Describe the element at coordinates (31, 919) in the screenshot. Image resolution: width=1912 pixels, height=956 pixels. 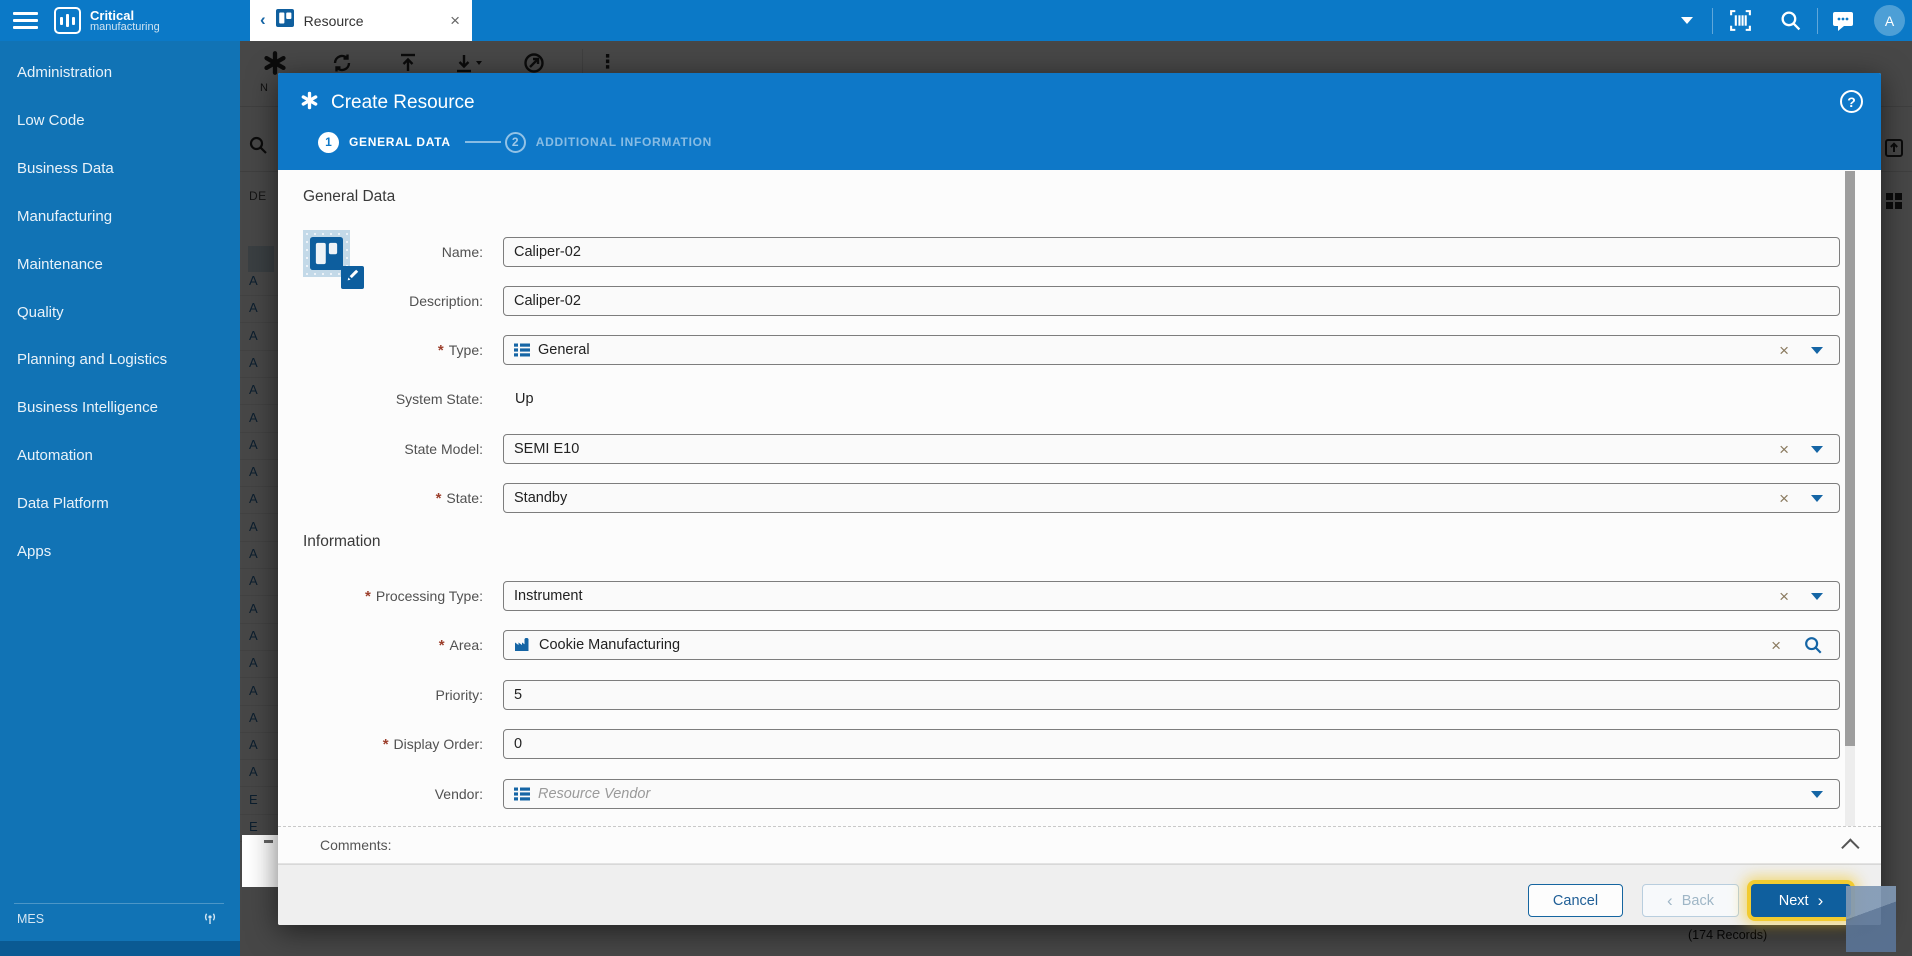
I see `mes-label: MES` at that location.